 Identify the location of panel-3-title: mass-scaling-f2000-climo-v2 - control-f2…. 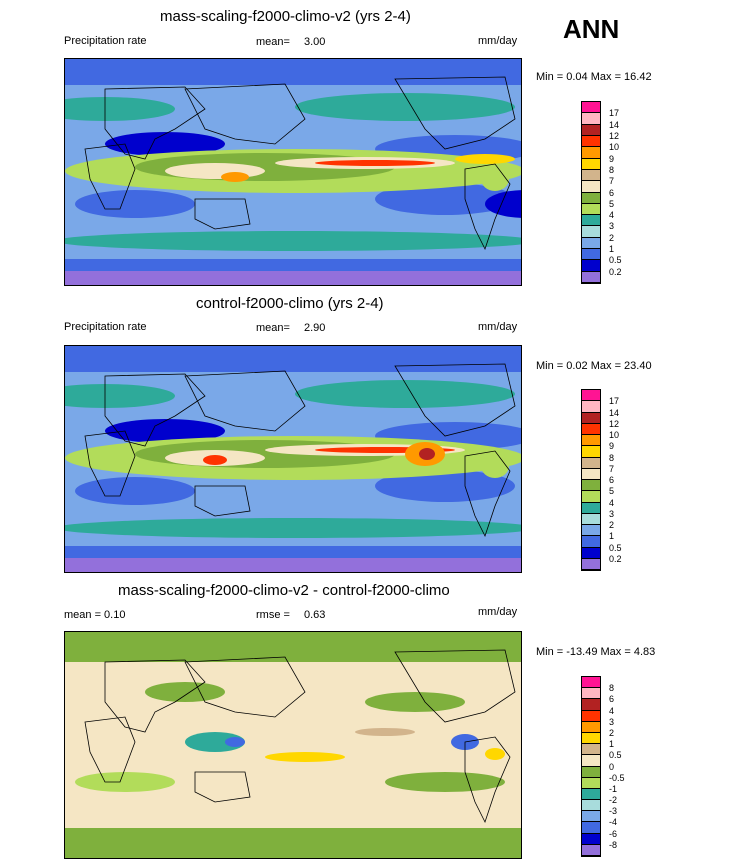
(284, 590).